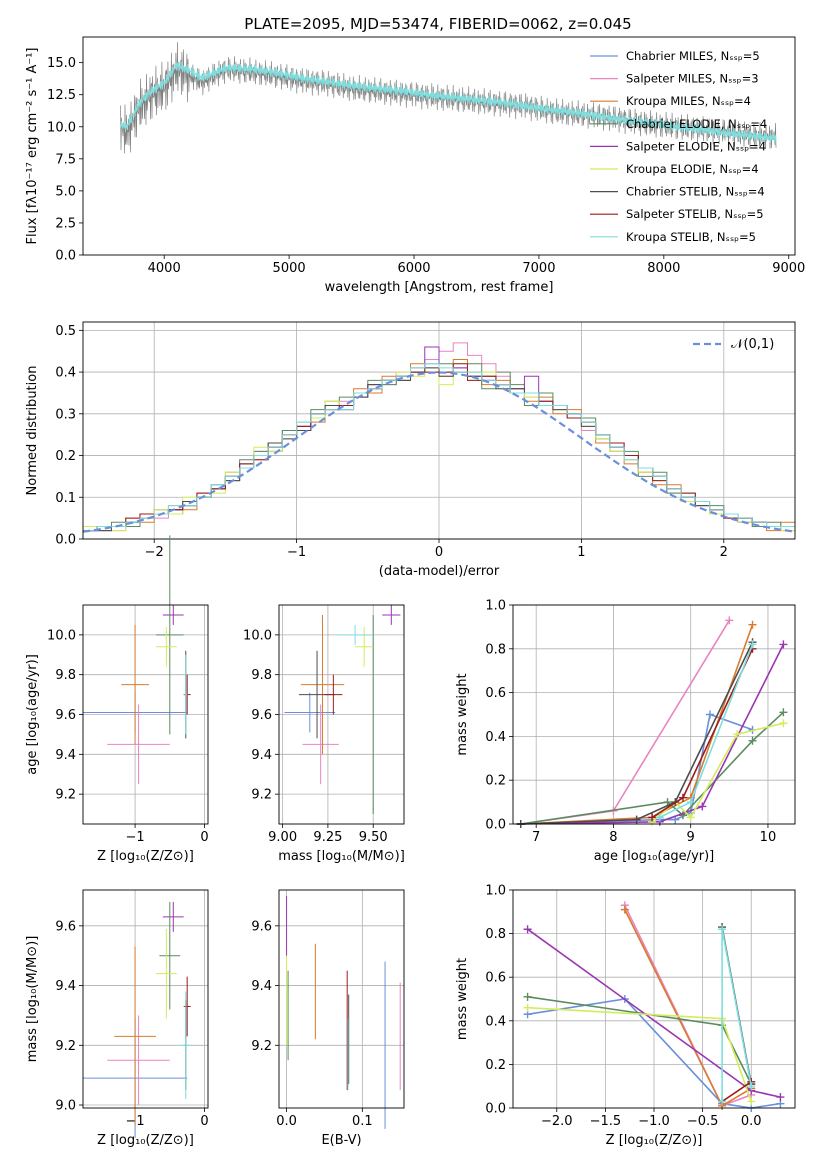 This screenshot has height=1170, width=819. What do you see at coordinates (654, 1121) in the screenshot?
I see `x-tick-label: −1.0` at bounding box center [654, 1121].